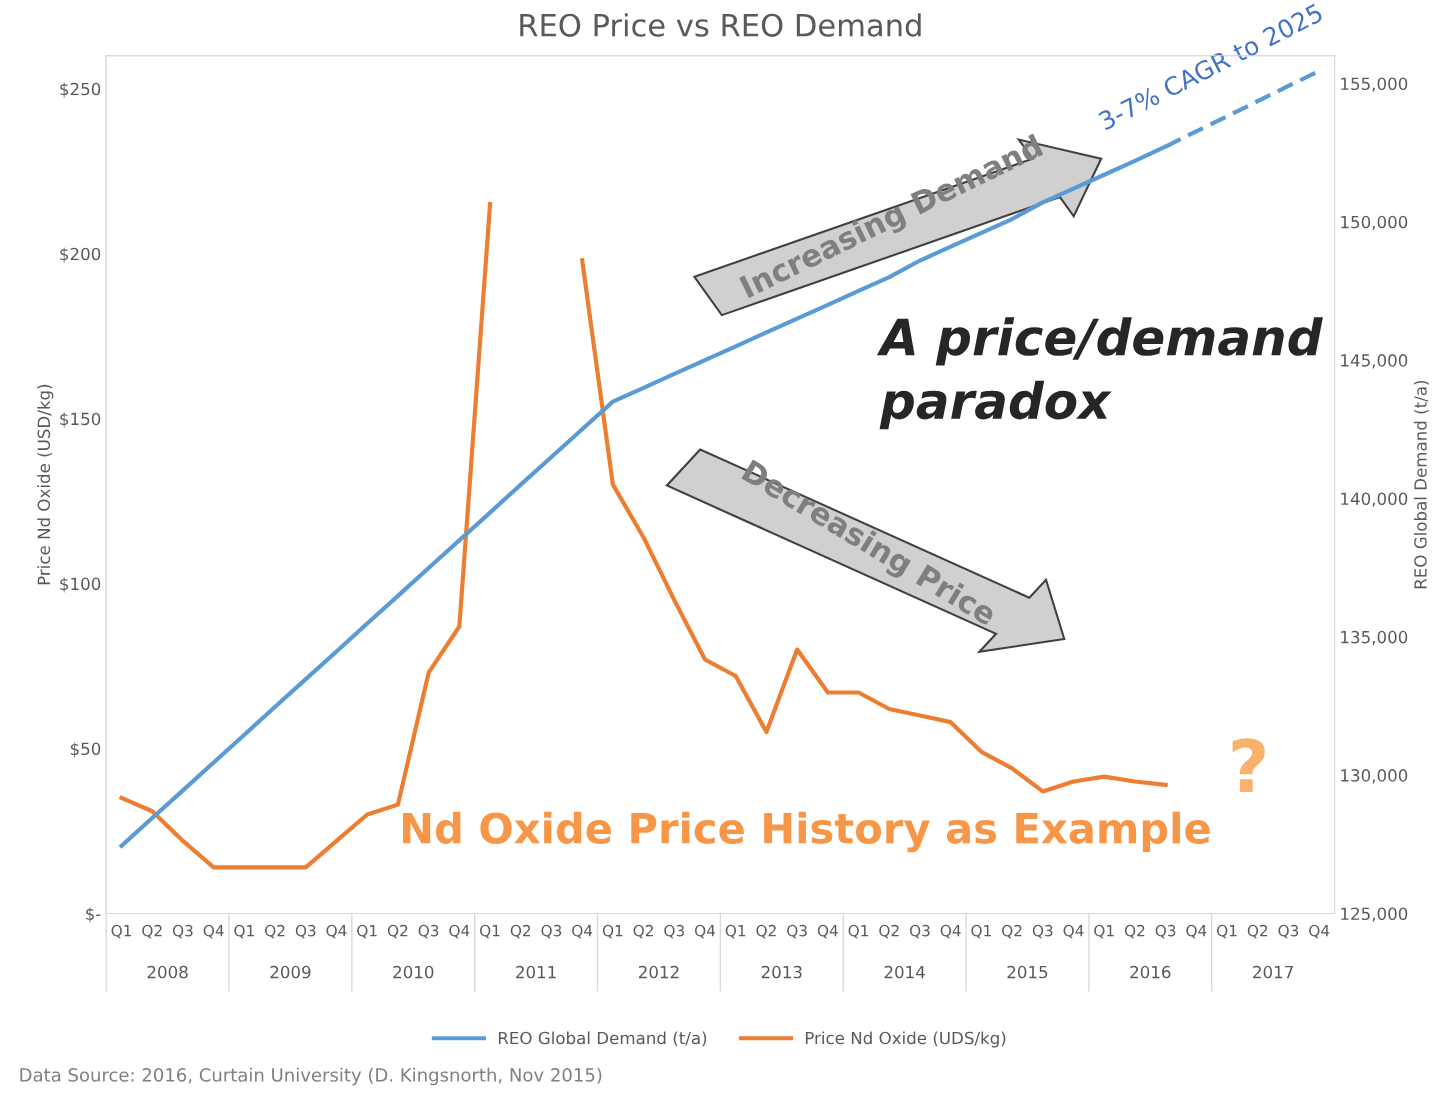 The image size is (1435, 1094). I want to click on text: 2008, so click(167, 972).